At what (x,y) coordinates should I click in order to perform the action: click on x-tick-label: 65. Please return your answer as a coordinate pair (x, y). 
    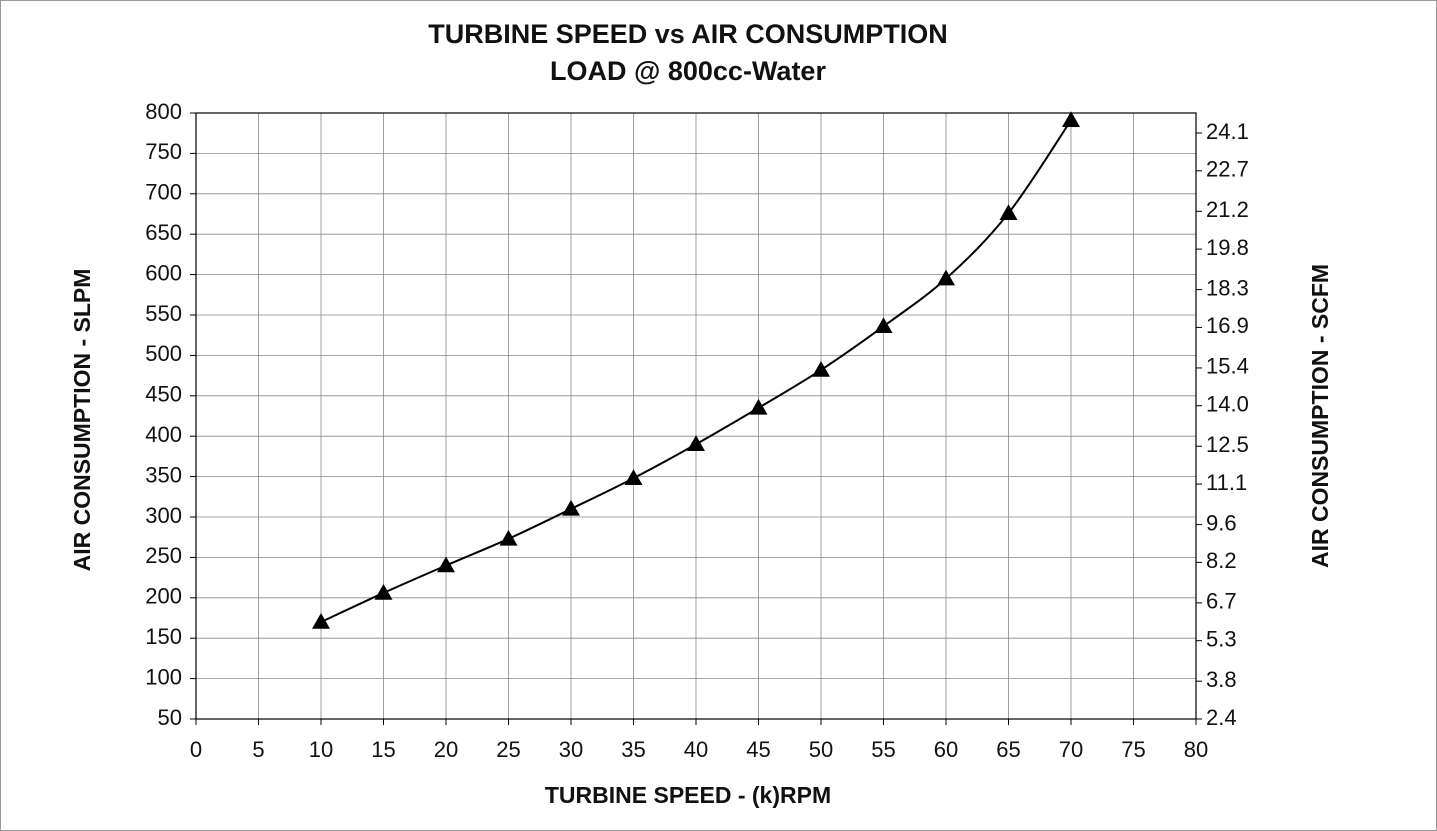
    Looking at the image, I should click on (1008, 749).